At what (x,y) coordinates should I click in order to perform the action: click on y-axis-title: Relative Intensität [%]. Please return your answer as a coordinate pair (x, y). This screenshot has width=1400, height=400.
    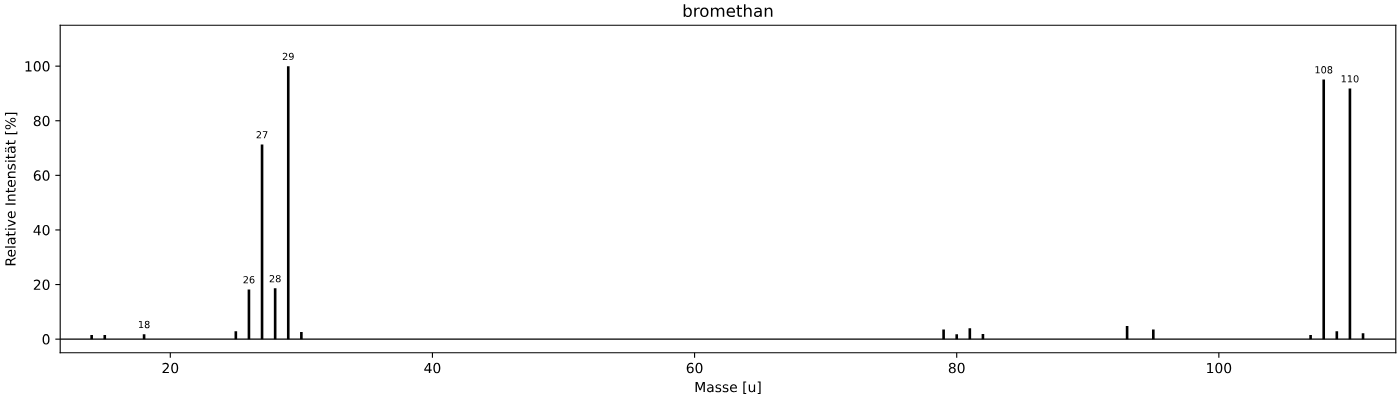
    Looking at the image, I should click on (11, 189).